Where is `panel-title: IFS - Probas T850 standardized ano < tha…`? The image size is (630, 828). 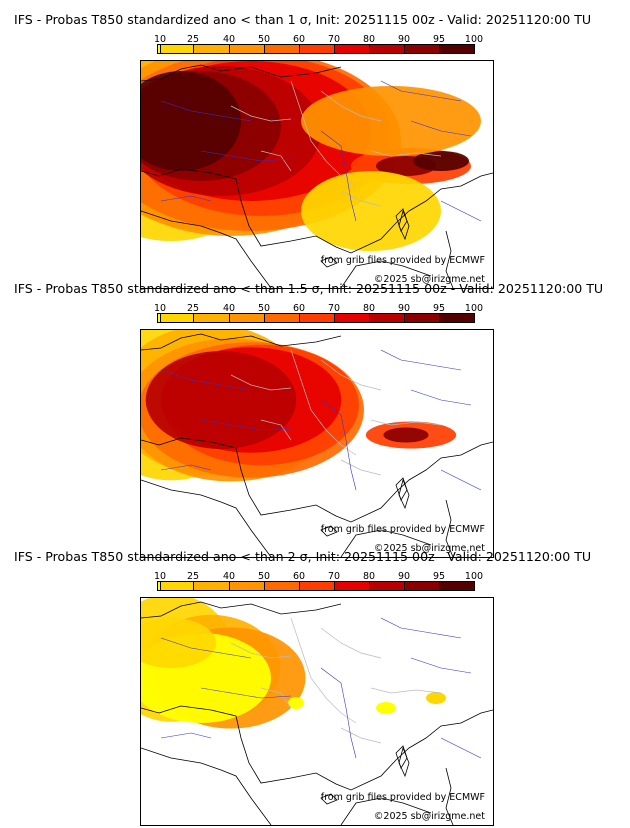 panel-title: IFS - Probas T850 standardized ano < tha… is located at coordinates (309, 288).